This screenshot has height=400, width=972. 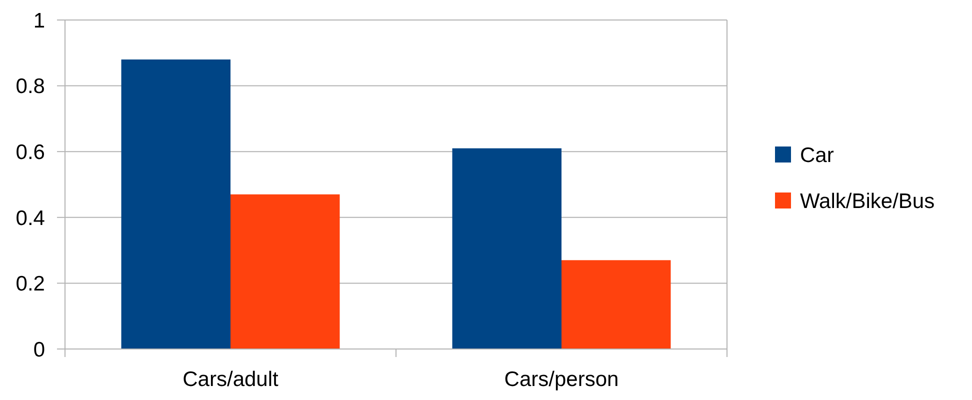 I want to click on y-tick-label: 1, so click(x=39, y=20).